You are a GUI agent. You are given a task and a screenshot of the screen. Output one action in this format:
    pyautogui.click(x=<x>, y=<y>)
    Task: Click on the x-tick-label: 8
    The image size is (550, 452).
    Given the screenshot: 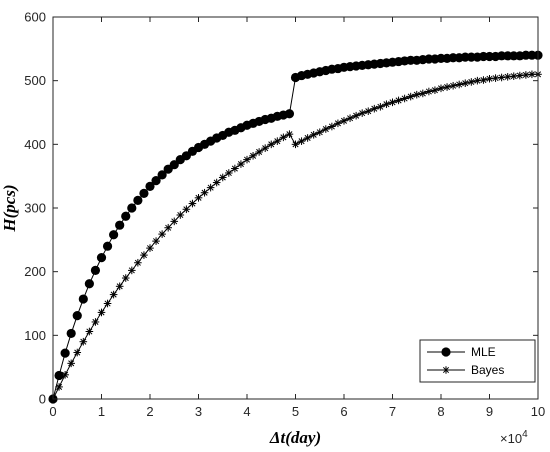 What is the action you would take?
    pyautogui.click(x=440, y=411)
    